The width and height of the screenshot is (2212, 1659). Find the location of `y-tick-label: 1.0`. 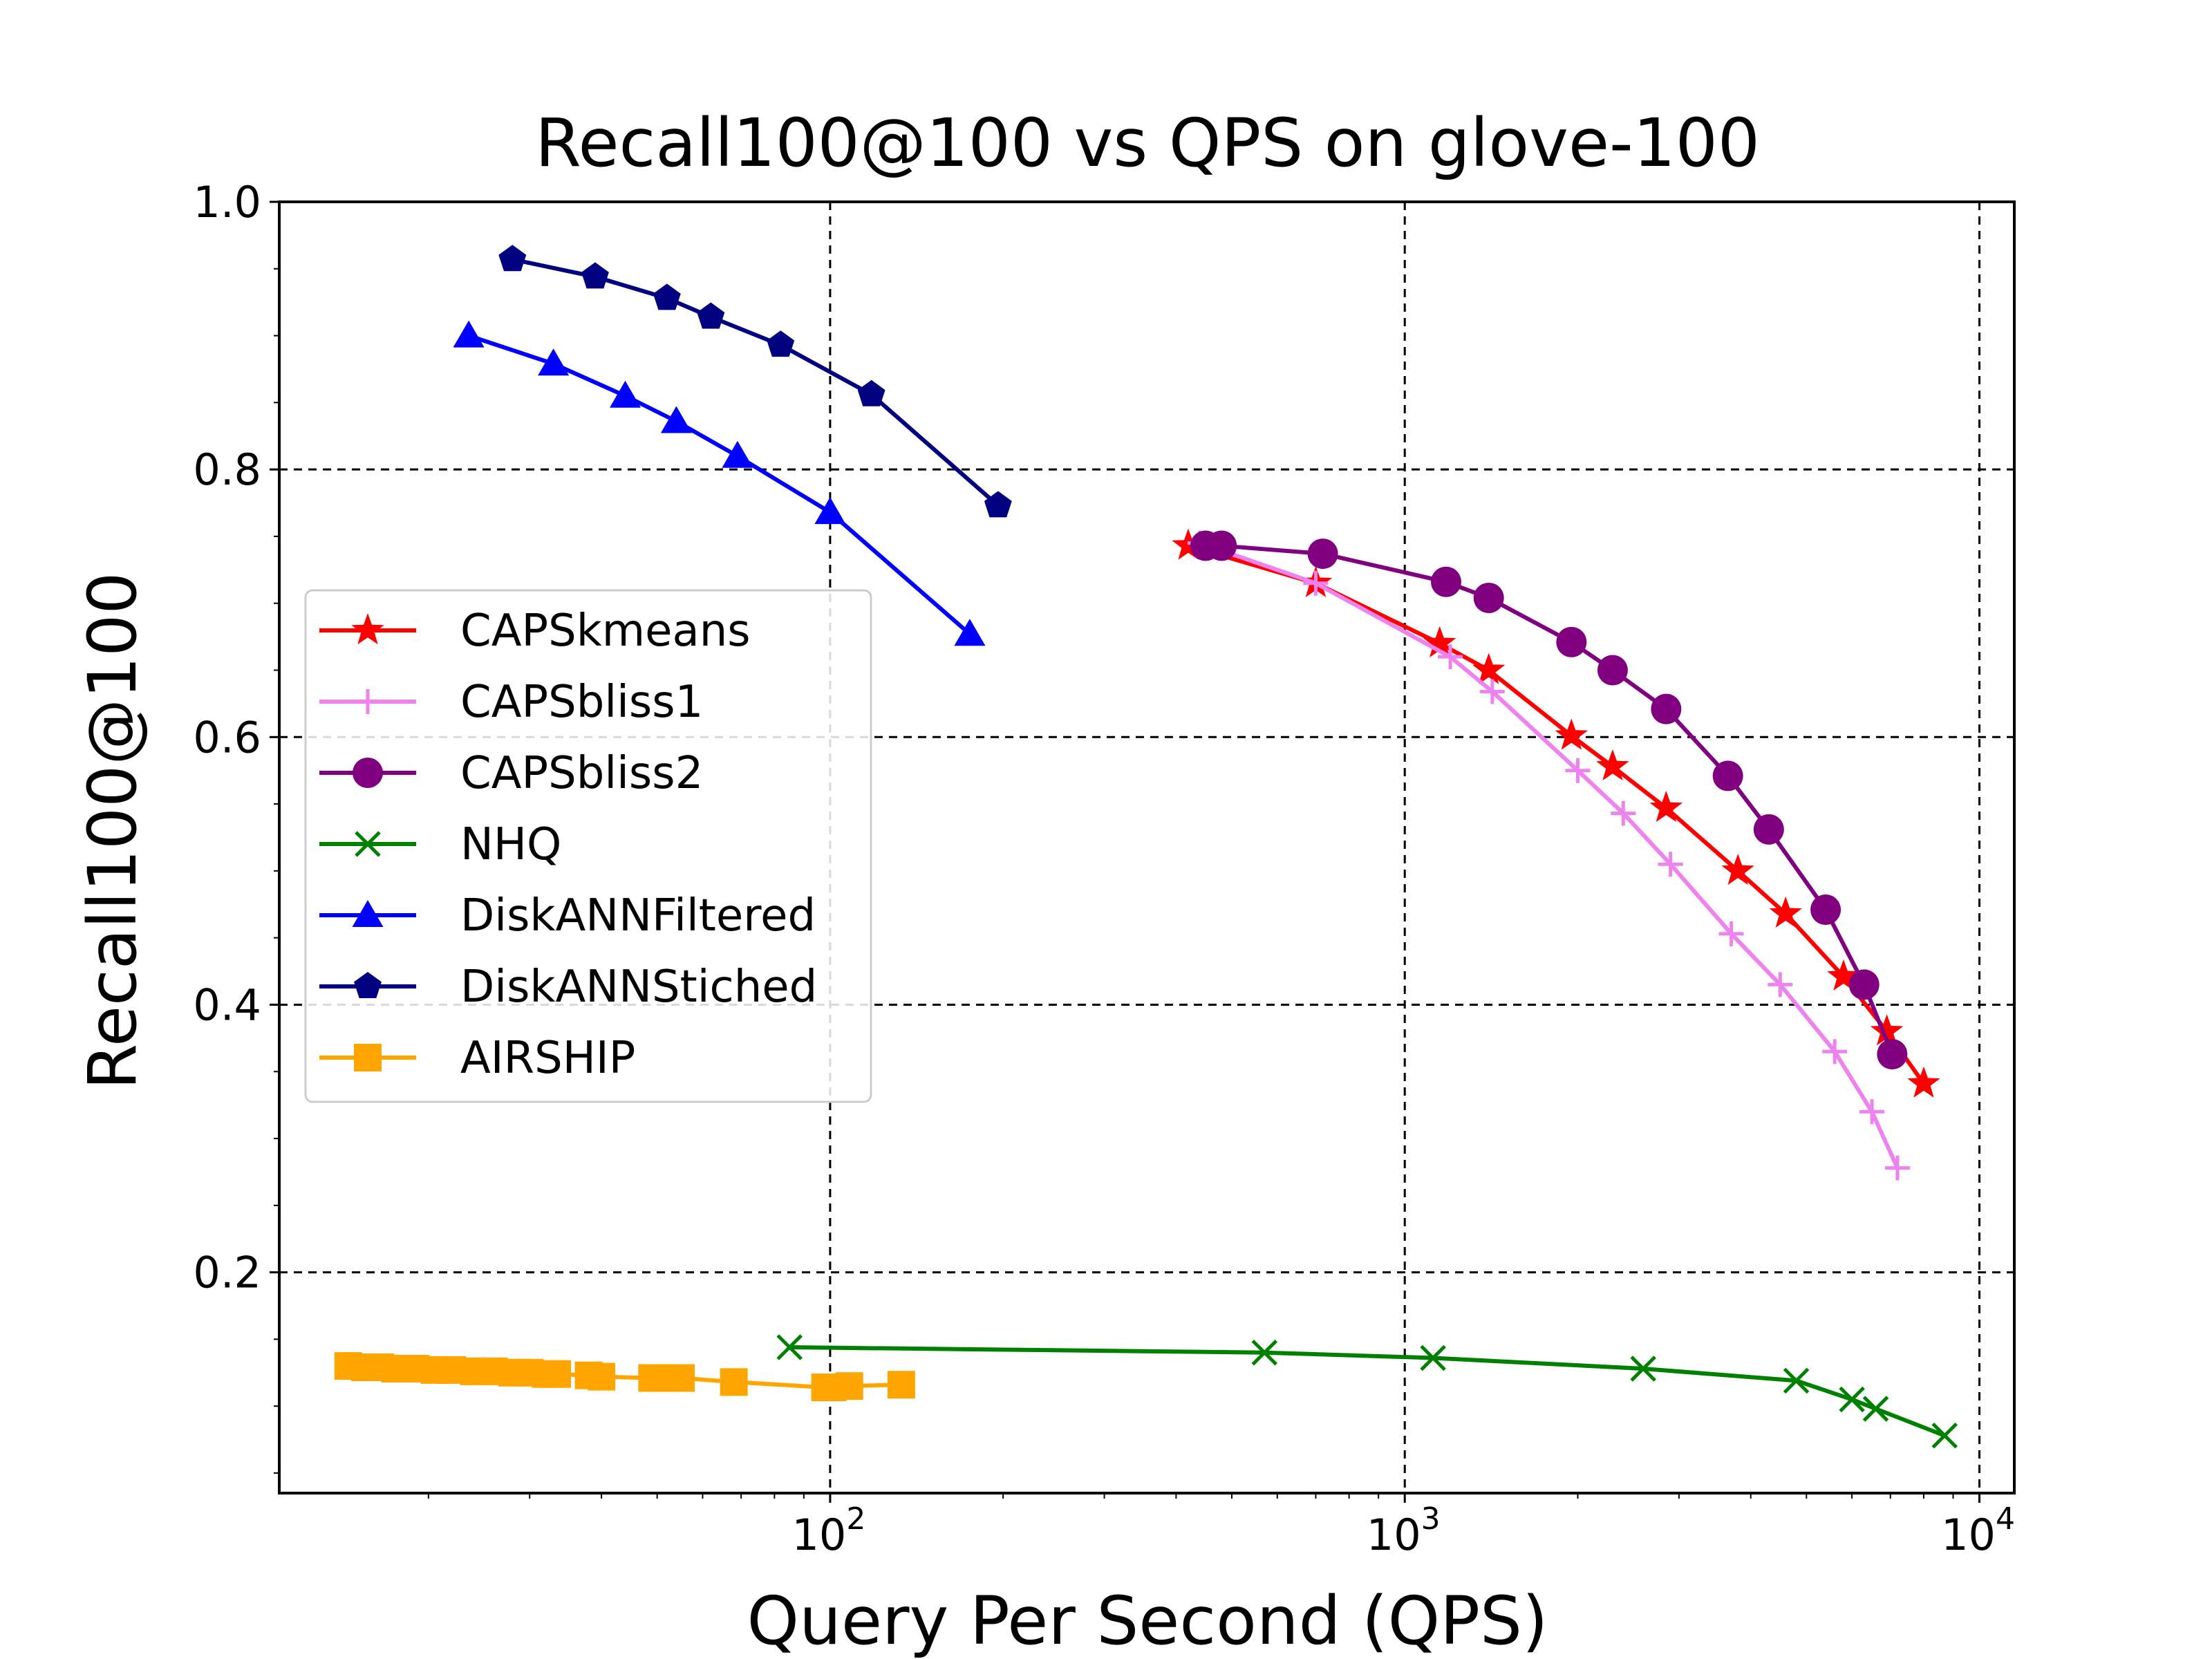

y-tick-label: 1.0 is located at coordinates (227, 202).